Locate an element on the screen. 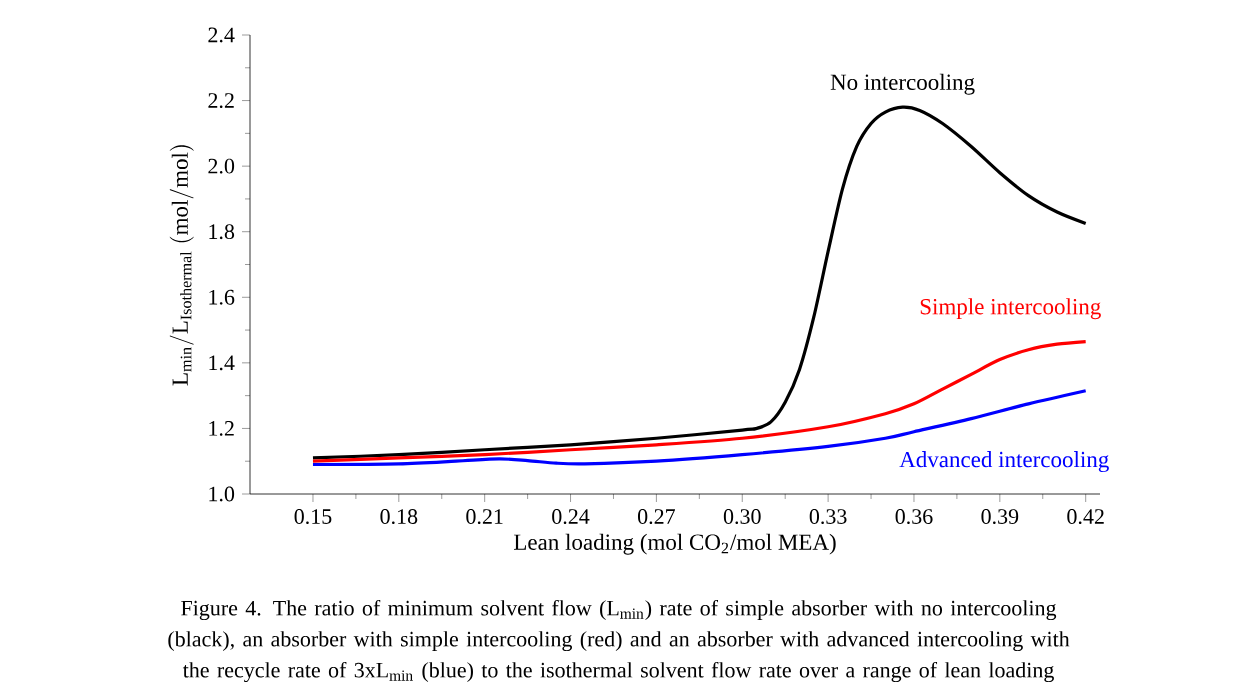  y-tick-label: 1.4 is located at coordinates (222, 363).